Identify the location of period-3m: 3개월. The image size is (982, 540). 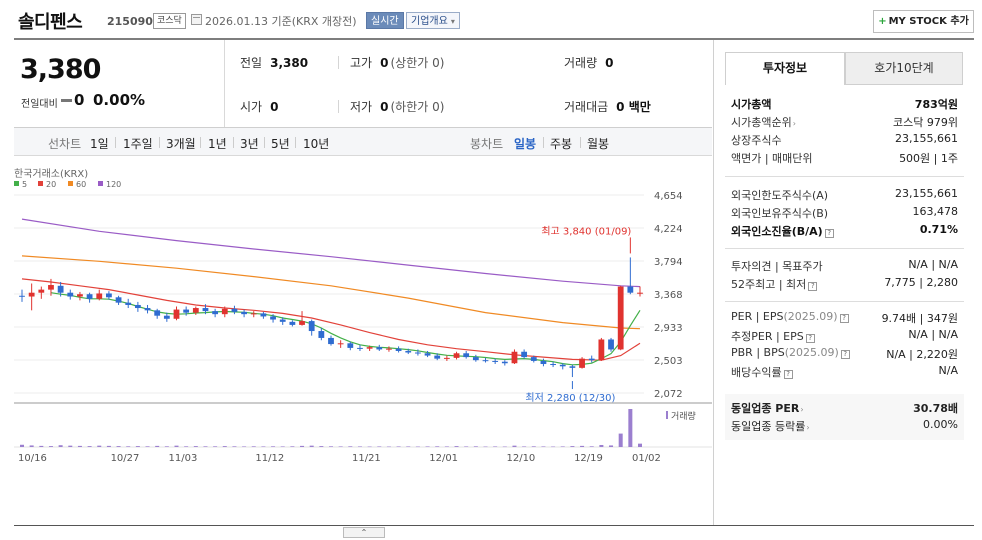
(181, 144).